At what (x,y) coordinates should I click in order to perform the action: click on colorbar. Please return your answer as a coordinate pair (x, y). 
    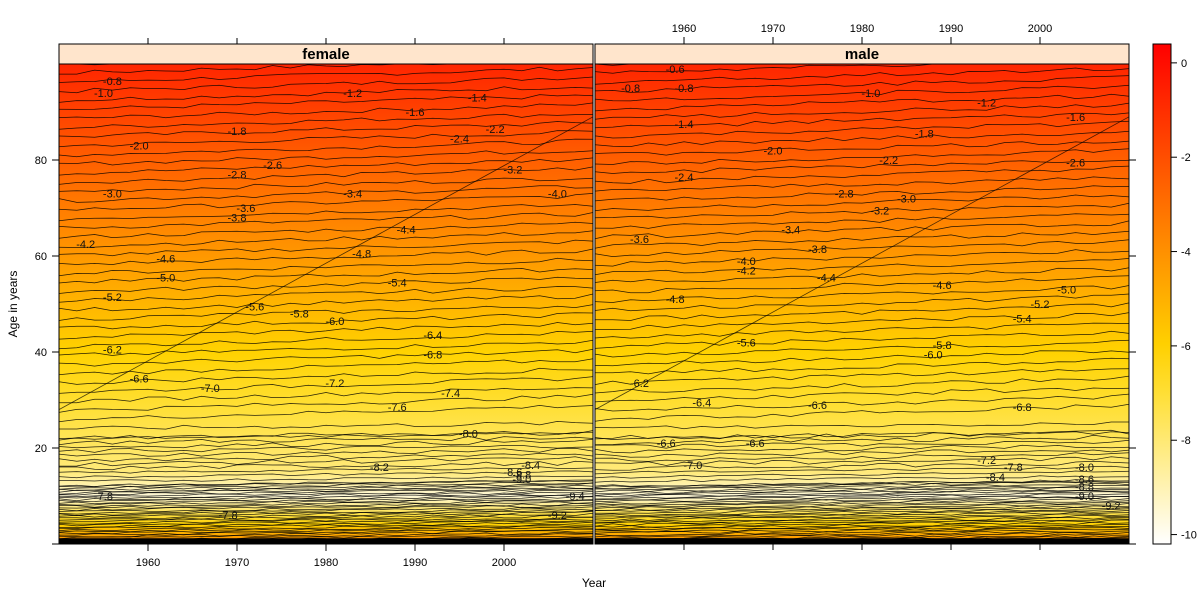
    Looking at the image, I should click on (1162, 294).